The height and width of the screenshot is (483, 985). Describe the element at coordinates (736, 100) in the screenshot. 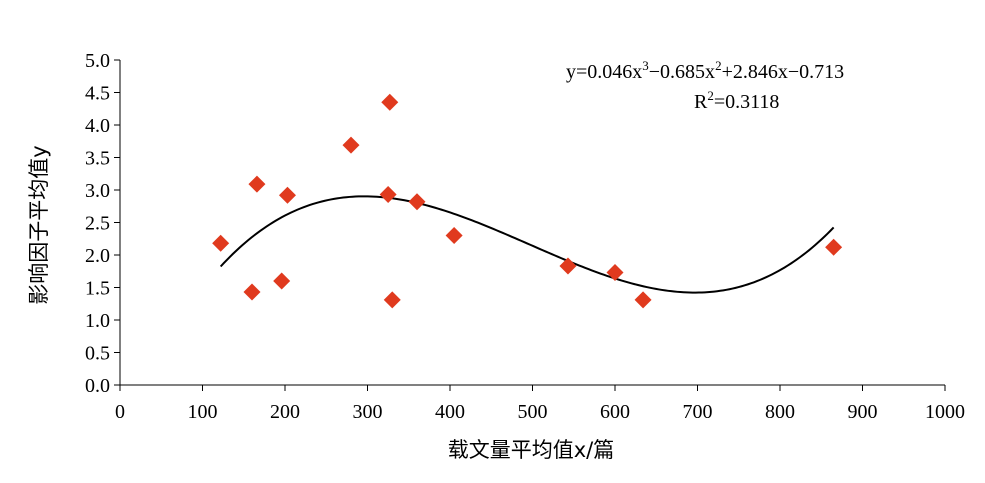

I see `r-squared-label: R2=0.3118` at that location.